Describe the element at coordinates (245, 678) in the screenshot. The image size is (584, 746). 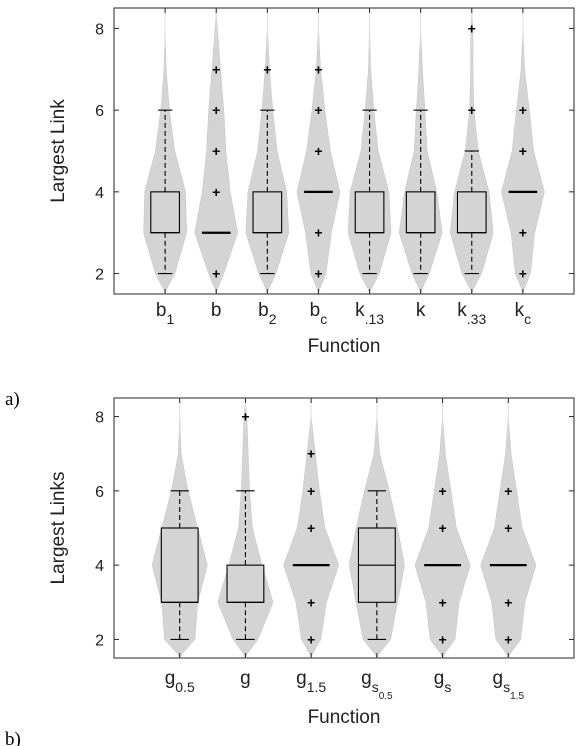
I see `x-tick-label: g` at that location.